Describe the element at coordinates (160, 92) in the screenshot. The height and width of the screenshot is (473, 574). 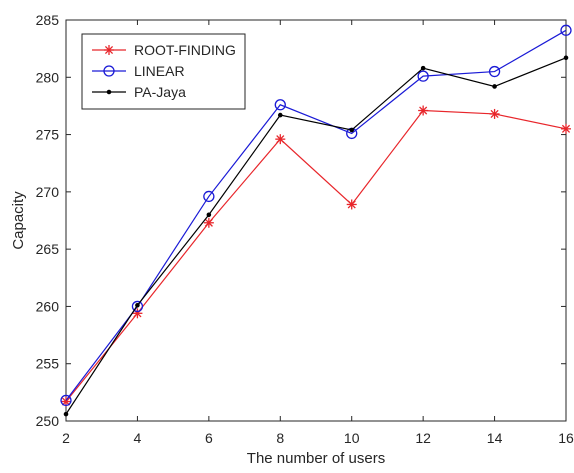
I see `legend-label: PA-Jaya` at that location.